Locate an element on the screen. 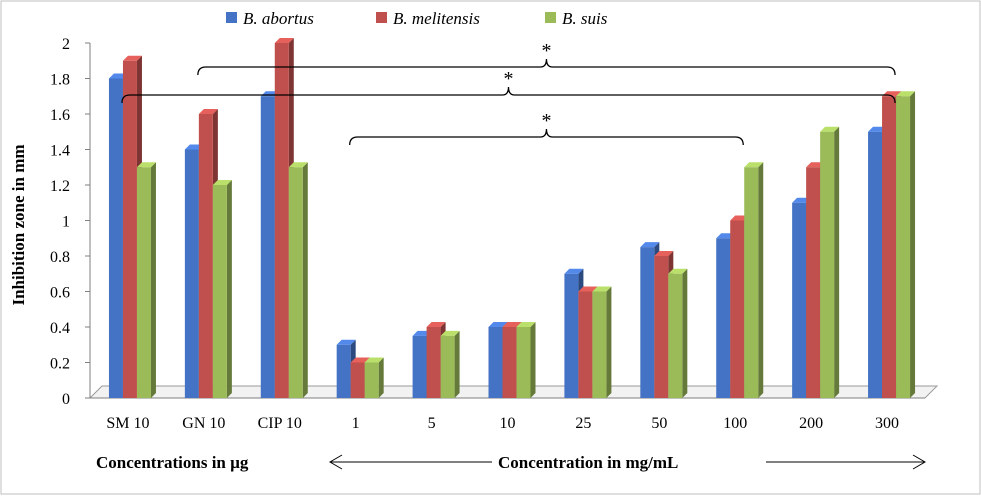  legend-item: B. suis is located at coordinates (576, 18).